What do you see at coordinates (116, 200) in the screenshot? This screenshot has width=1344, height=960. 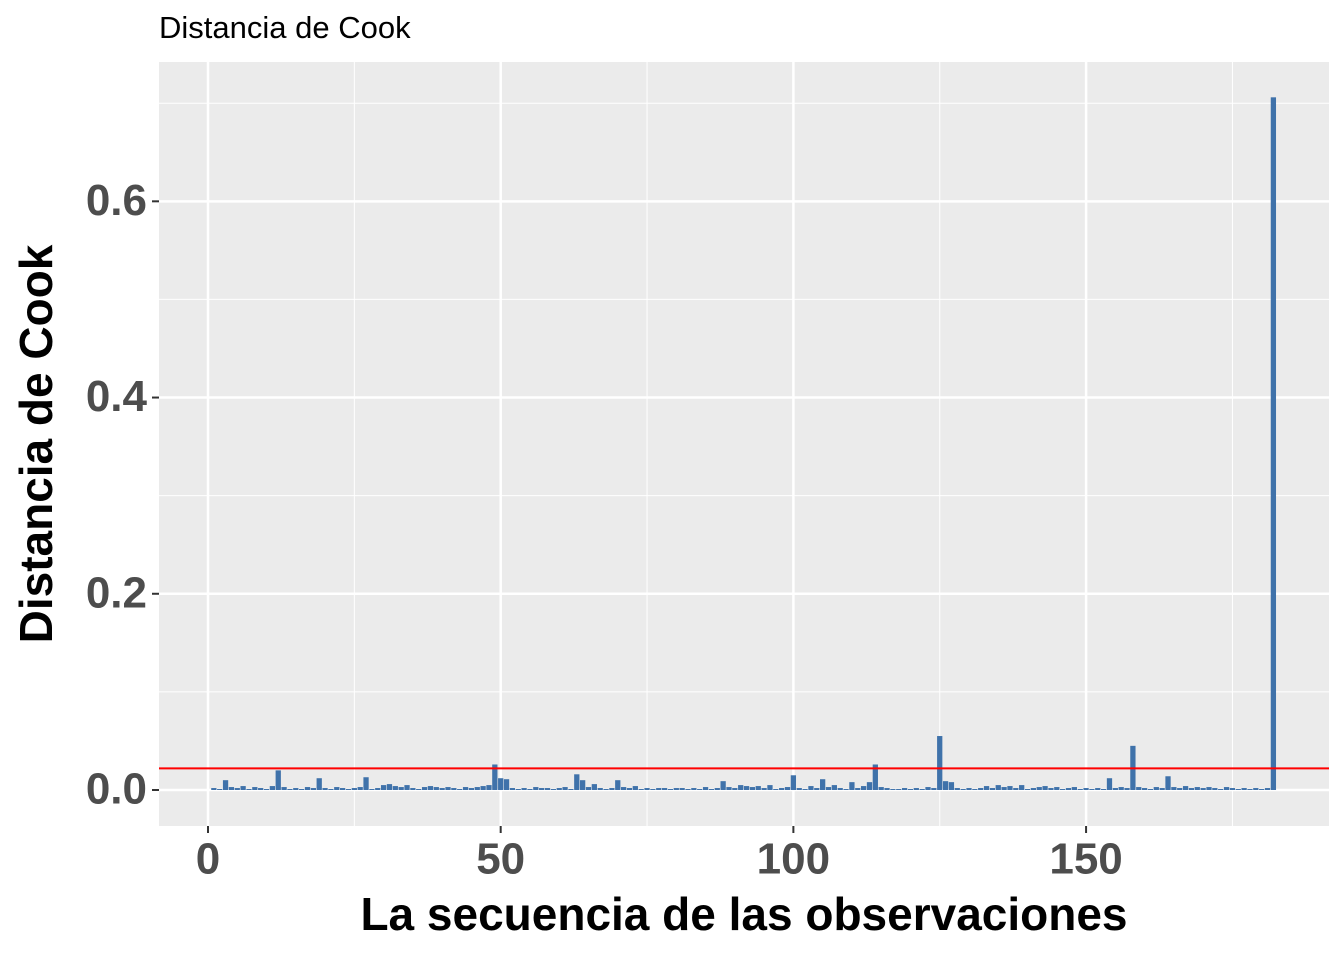 I see `y-tick-label: 0.6` at bounding box center [116, 200].